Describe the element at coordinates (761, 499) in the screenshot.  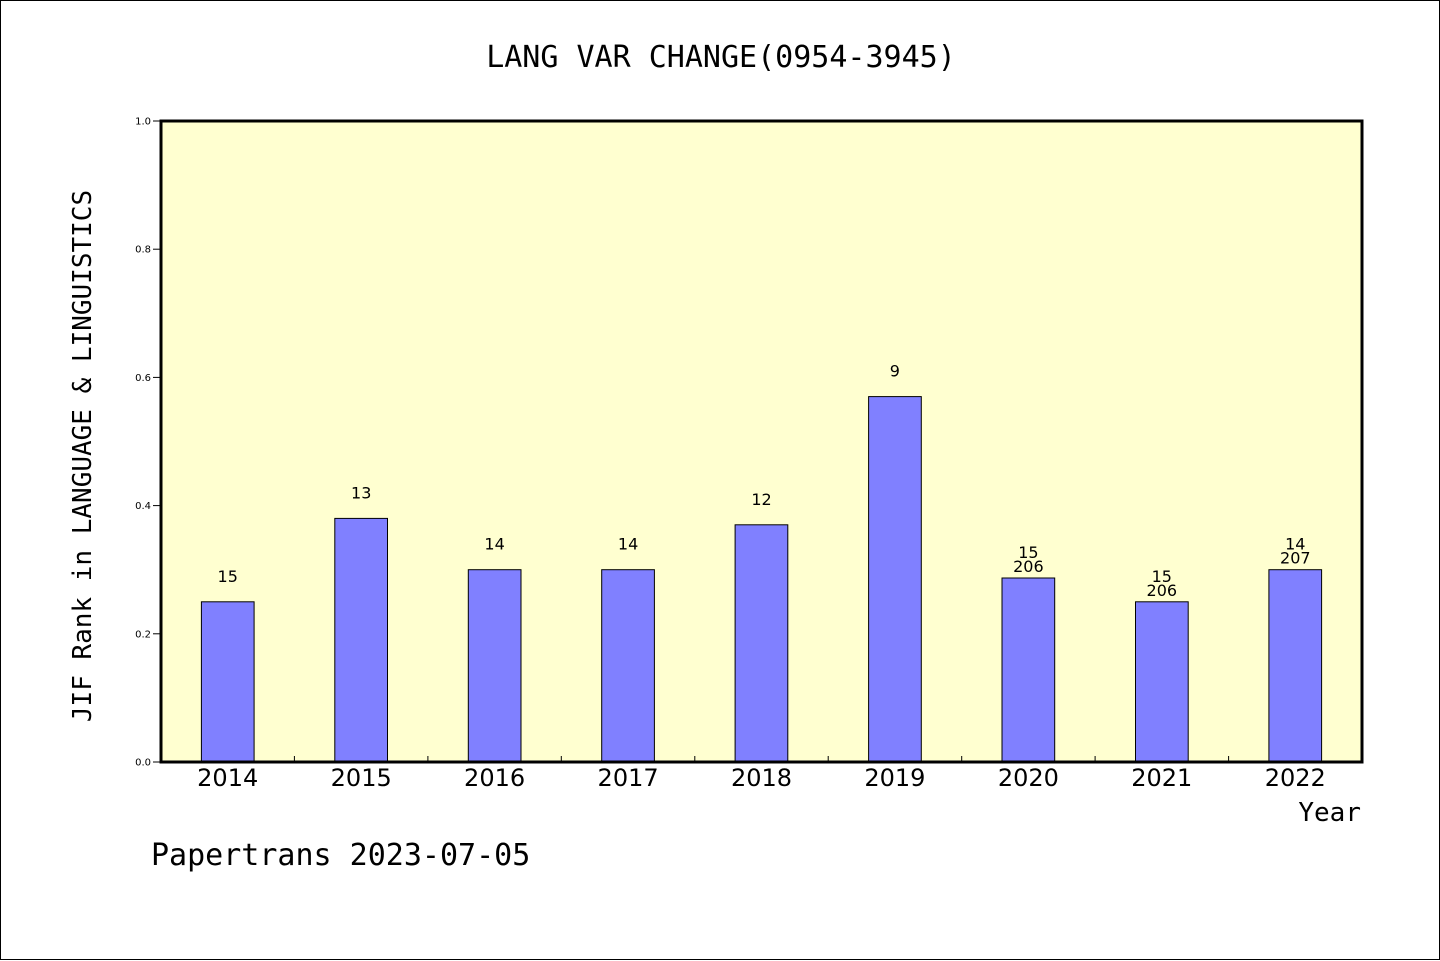
I see `rank-label-2018: 12` at that location.